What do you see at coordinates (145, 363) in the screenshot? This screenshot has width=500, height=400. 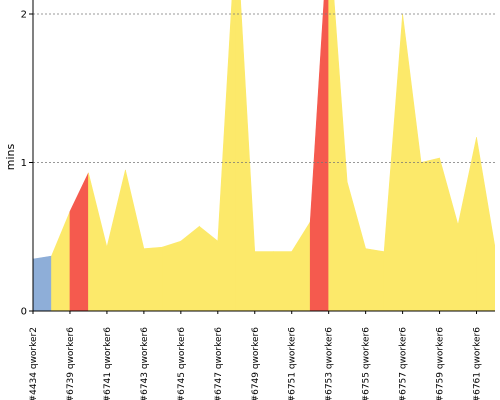 I see `x-tick-label: #6743 qworker6` at bounding box center [145, 363].